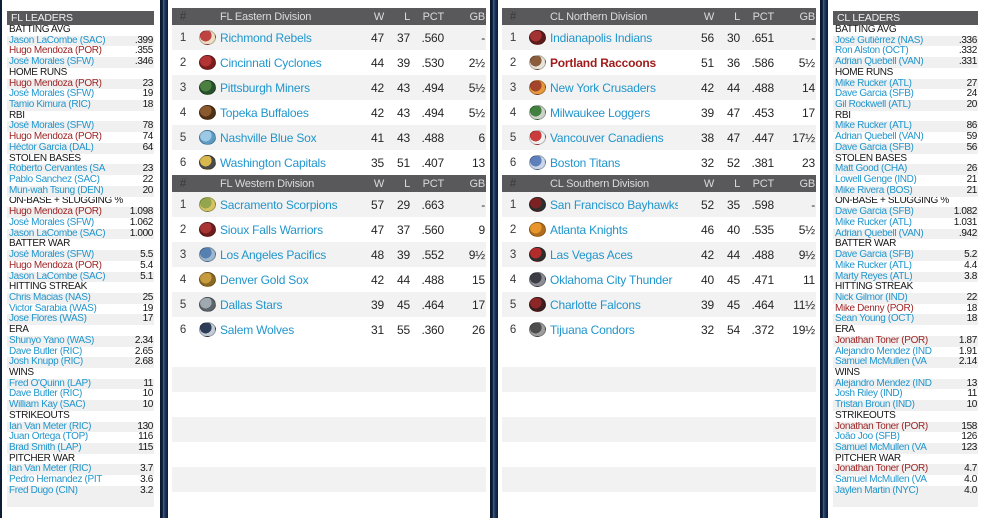 The height and width of the screenshot is (518, 984). What do you see at coordinates (45, 351) in the screenshot?
I see `player-name-link: Dave Butler (RIC)` at bounding box center [45, 351].